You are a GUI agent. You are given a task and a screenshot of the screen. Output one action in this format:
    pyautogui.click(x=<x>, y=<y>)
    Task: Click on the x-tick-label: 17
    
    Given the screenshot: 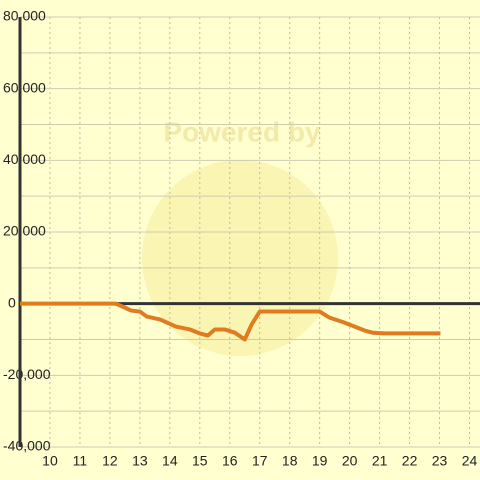 What is the action you would take?
    pyautogui.click(x=260, y=461)
    